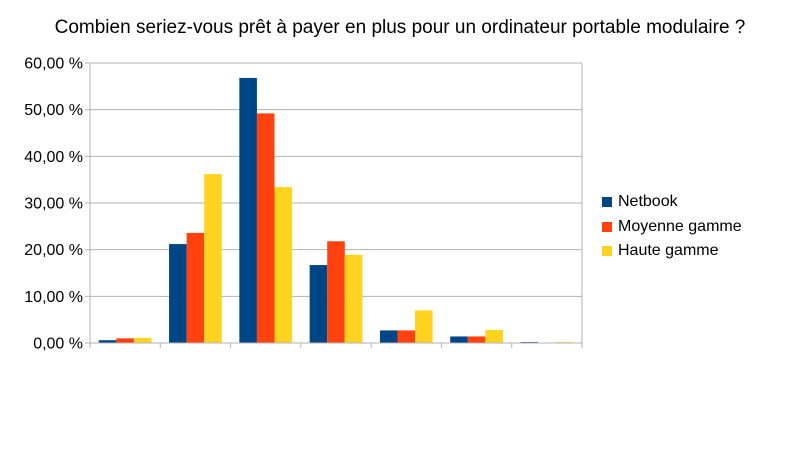 This screenshot has height=450, width=800. I want to click on y-tick-label: 0,00 %, so click(58, 344).